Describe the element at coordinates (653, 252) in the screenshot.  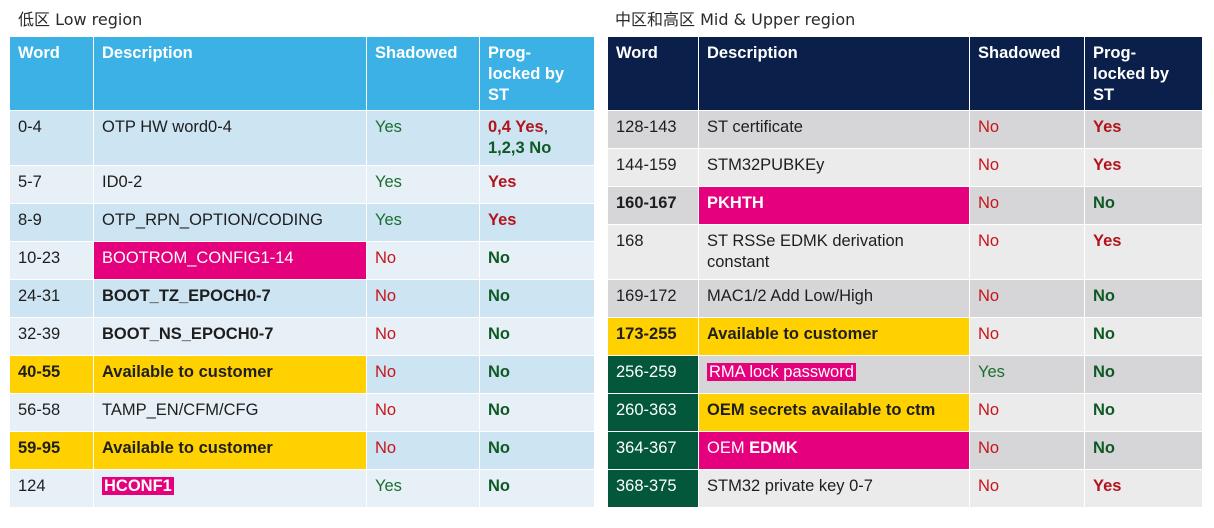
I see `word-cell: 168` at that location.